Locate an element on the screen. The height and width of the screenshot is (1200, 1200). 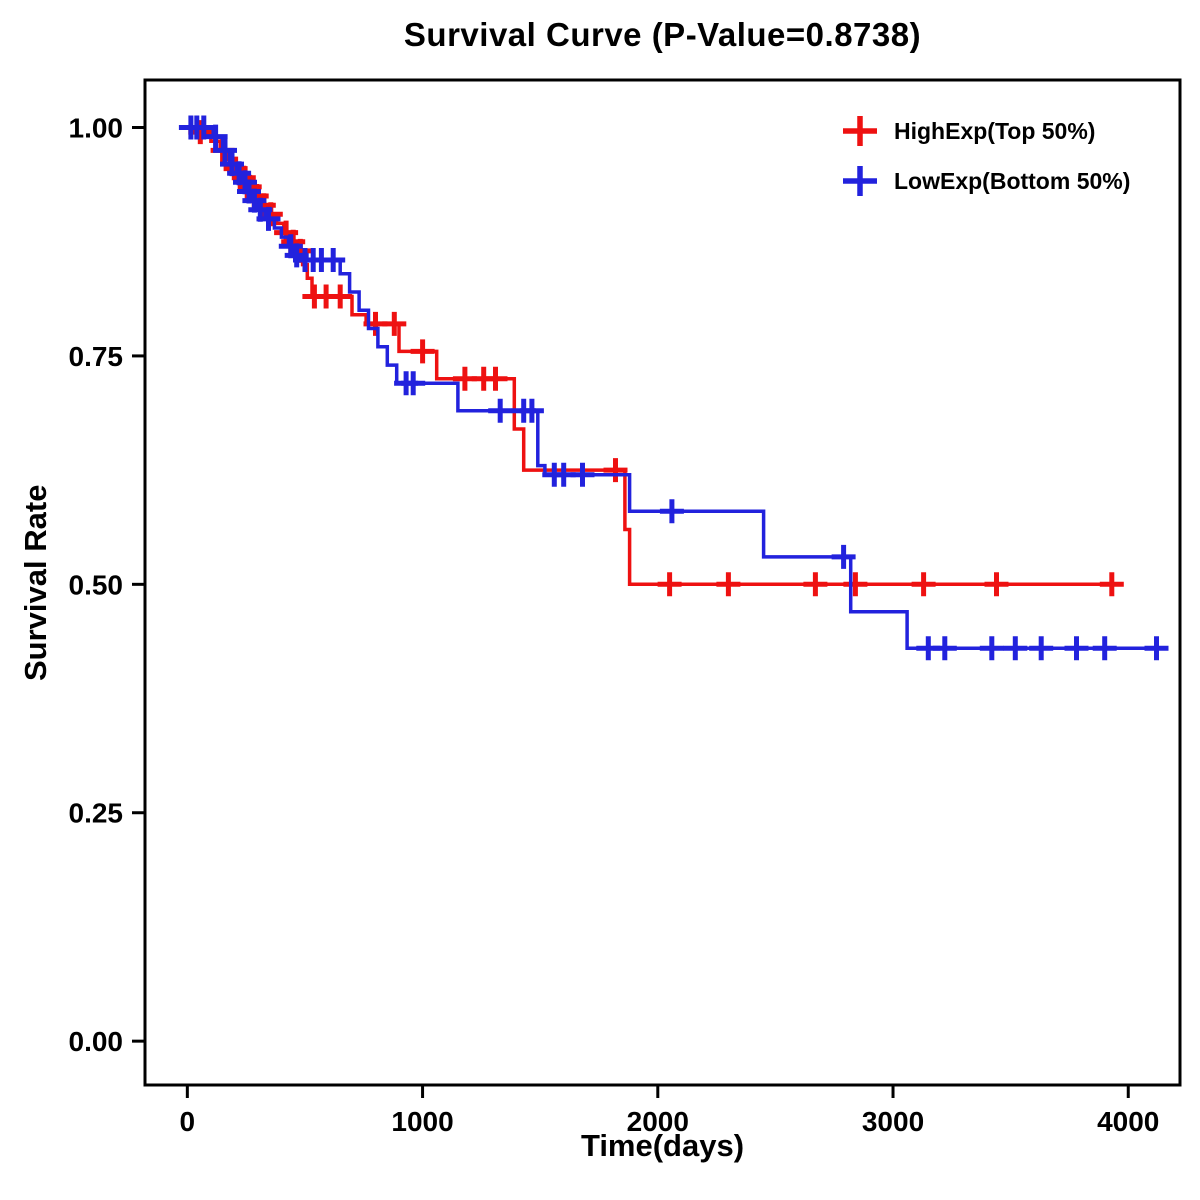
legend-item-lowexp: LowExp(Bottom 50%) is located at coordinates (984, 181).